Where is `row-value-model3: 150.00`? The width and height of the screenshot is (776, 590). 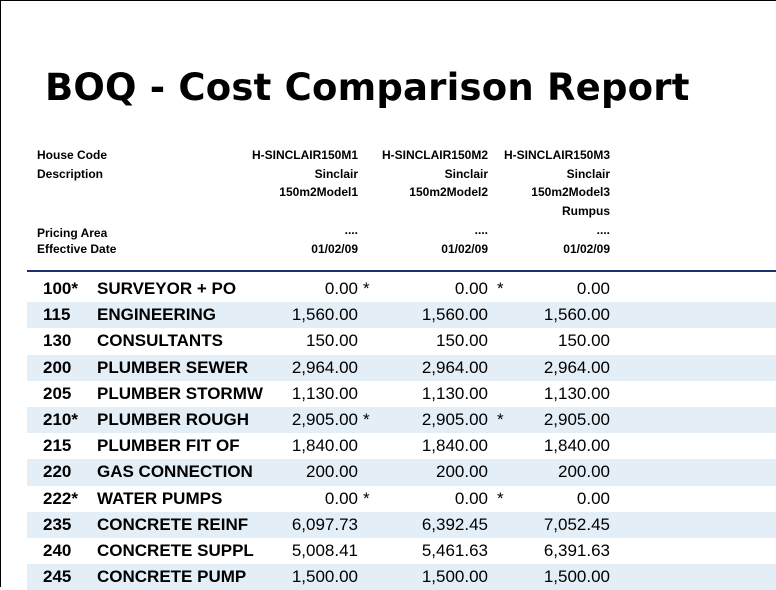 row-value-model3: 150.00 is located at coordinates (584, 341).